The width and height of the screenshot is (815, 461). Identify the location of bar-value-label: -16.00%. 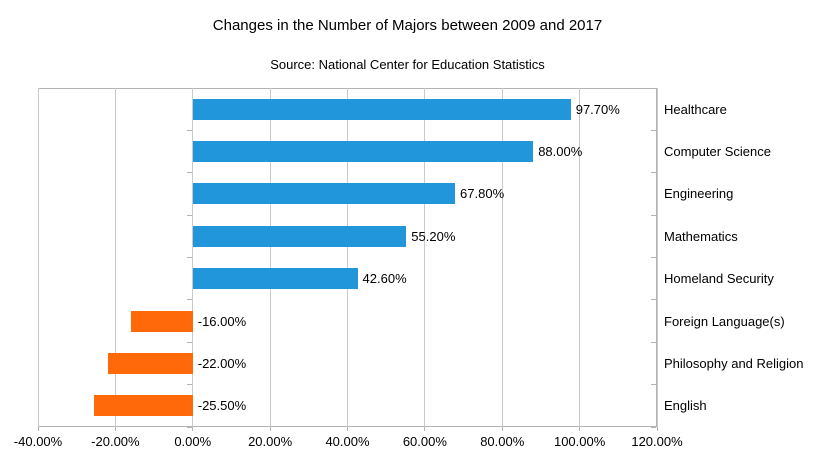
(222, 321).